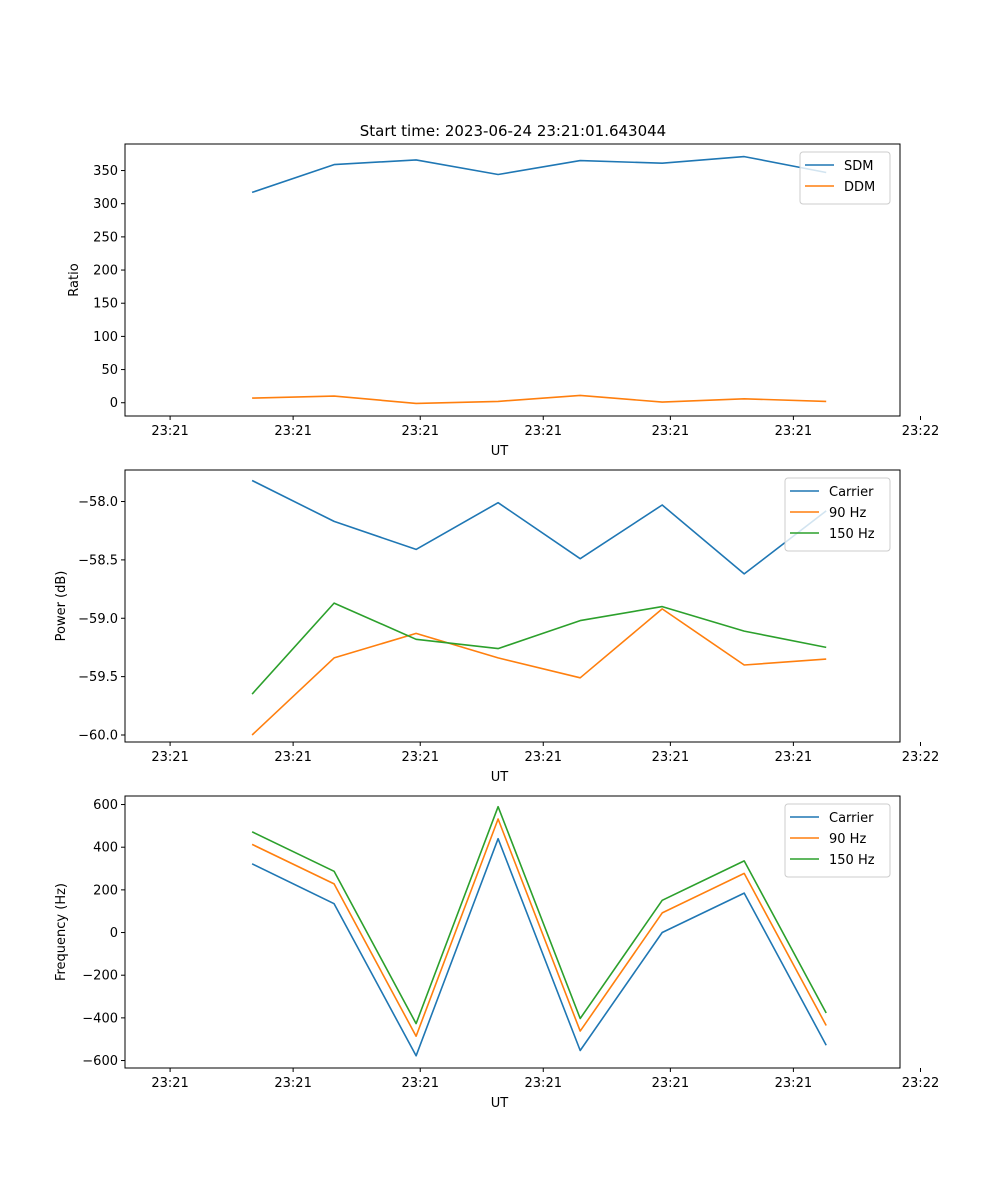  What do you see at coordinates (105, 848) in the screenshot?
I see `y-tick-label: 400` at bounding box center [105, 848].